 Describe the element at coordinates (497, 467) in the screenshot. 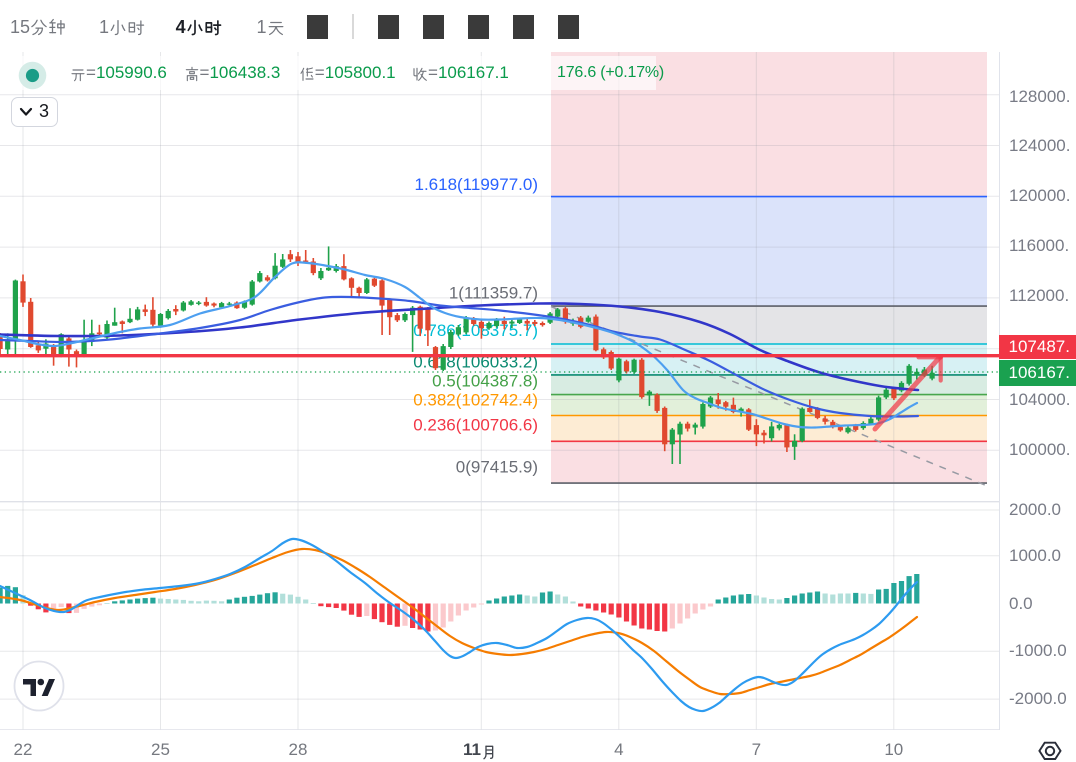

I see `svg-text: 0(97415.9)` at that location.